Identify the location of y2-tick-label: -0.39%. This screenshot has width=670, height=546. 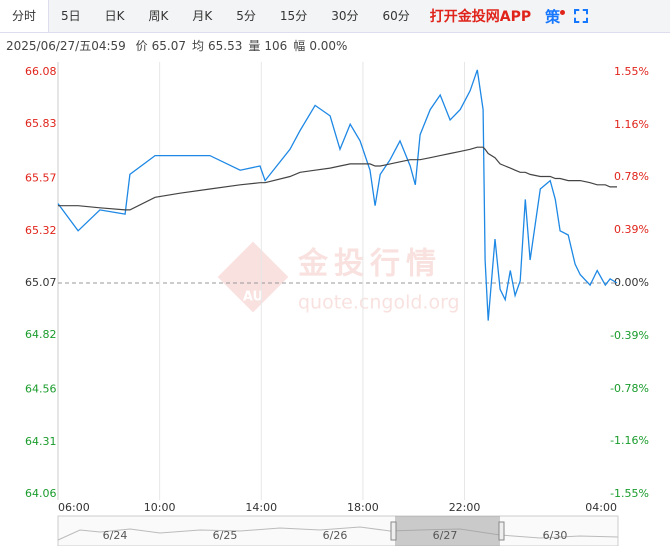
(629, 335).